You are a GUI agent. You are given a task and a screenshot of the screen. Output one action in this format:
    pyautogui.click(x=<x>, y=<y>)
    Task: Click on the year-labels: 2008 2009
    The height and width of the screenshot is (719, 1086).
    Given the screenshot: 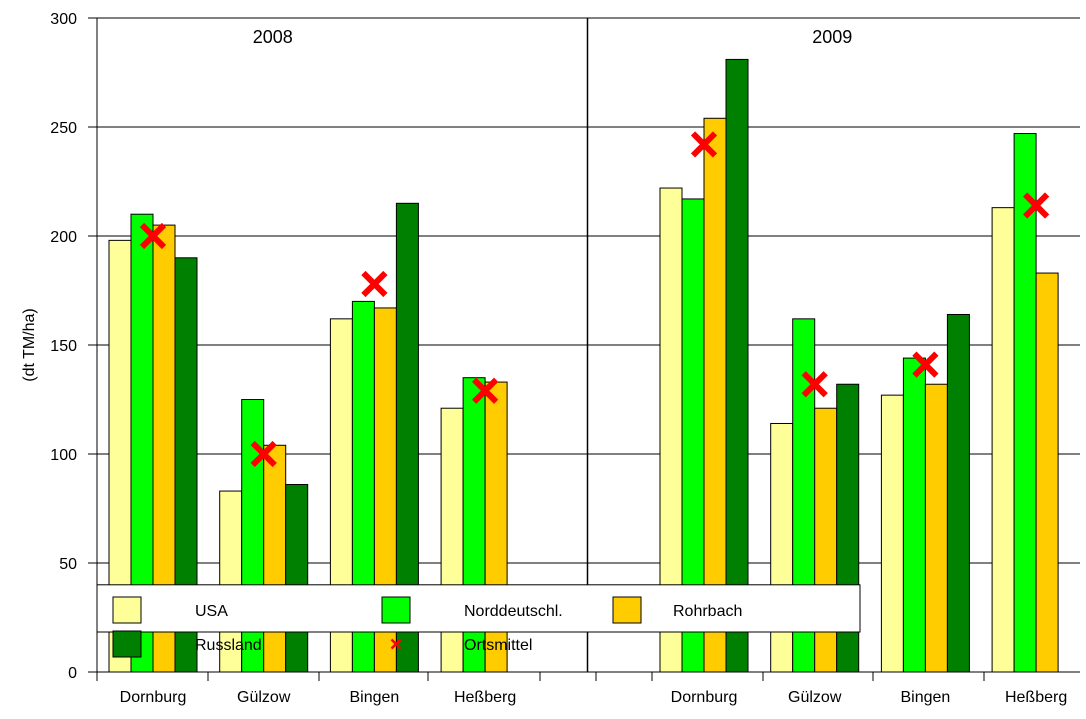 What is the action you would take?
    pyautogui.click(x=553, y=37)
    